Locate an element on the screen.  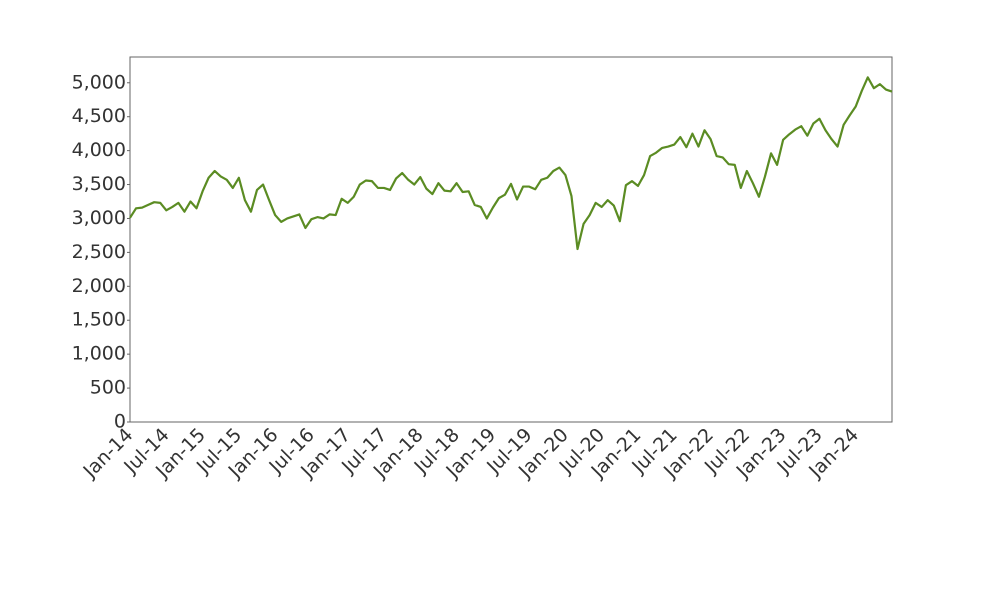
y-tick-label: 2,500 is located at coordinates (99, 252).